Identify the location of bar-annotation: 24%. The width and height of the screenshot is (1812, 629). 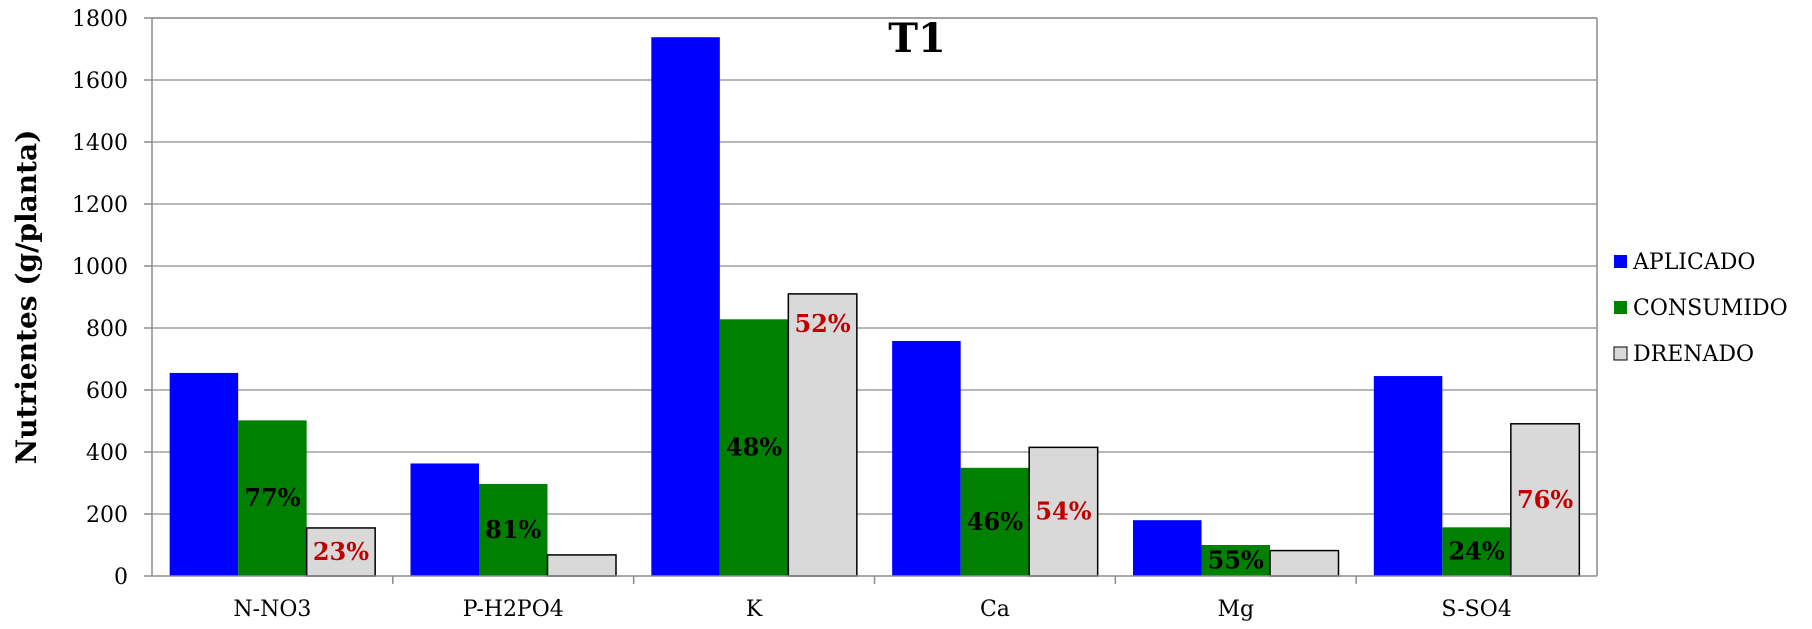
(1476, 551).